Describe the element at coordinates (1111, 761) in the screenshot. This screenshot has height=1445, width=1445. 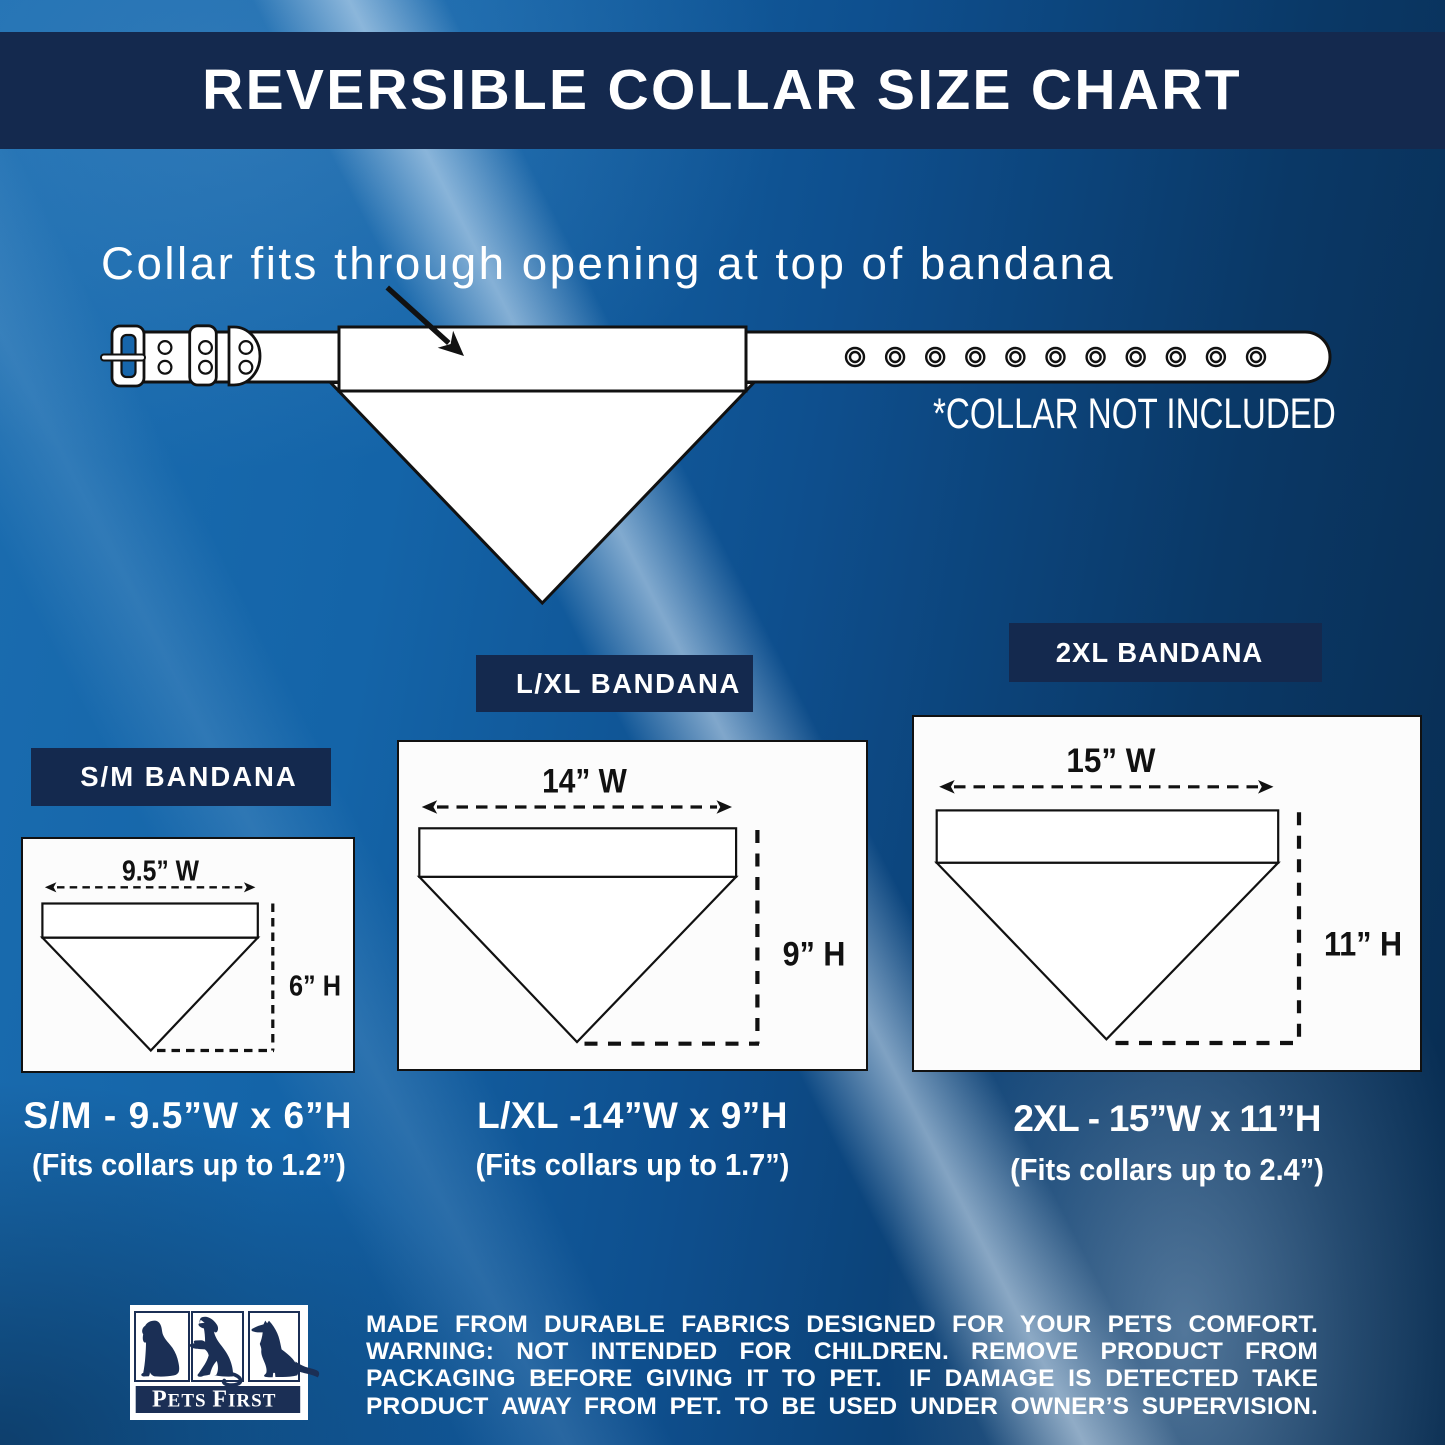
I see `svg-text: 15” W` at that location.